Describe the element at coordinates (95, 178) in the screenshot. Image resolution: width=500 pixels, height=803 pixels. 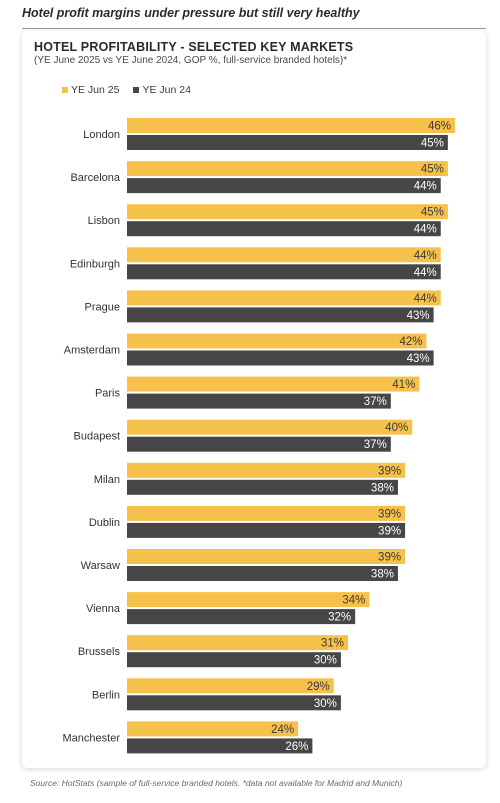
I see `category-label-barcelona: Barcelona` at that location.